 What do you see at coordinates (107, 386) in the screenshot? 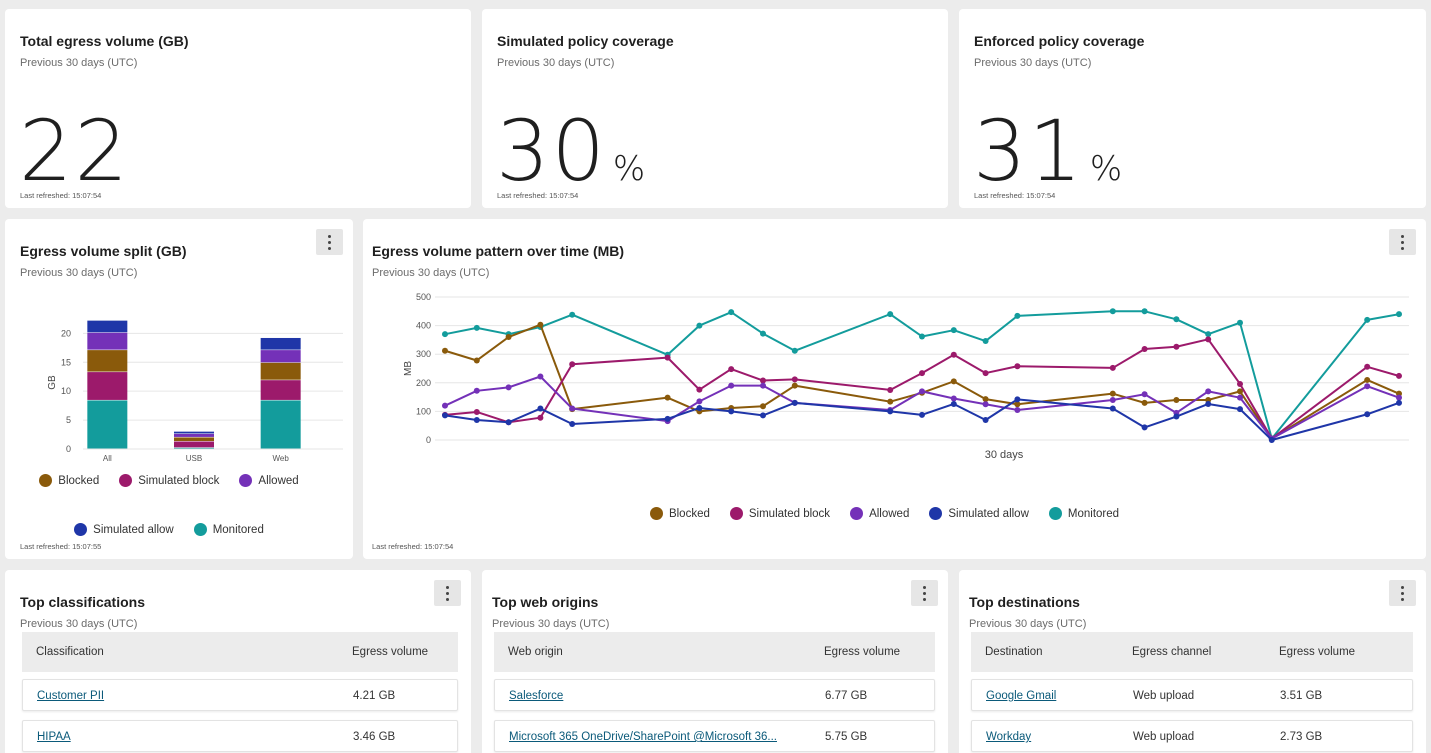
I see `bar-all-simulated-block` at bounding box center [107, 386].